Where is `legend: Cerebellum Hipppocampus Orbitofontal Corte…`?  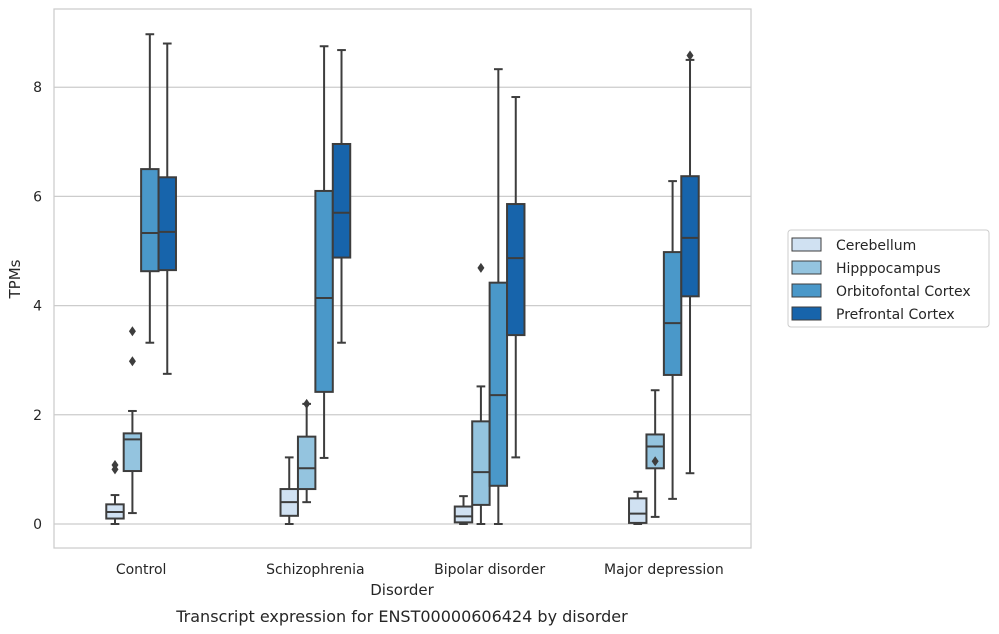
legend: Cerebellum Hipppocampus Orbitofontal Corte… is located at coordinates (888, 278).